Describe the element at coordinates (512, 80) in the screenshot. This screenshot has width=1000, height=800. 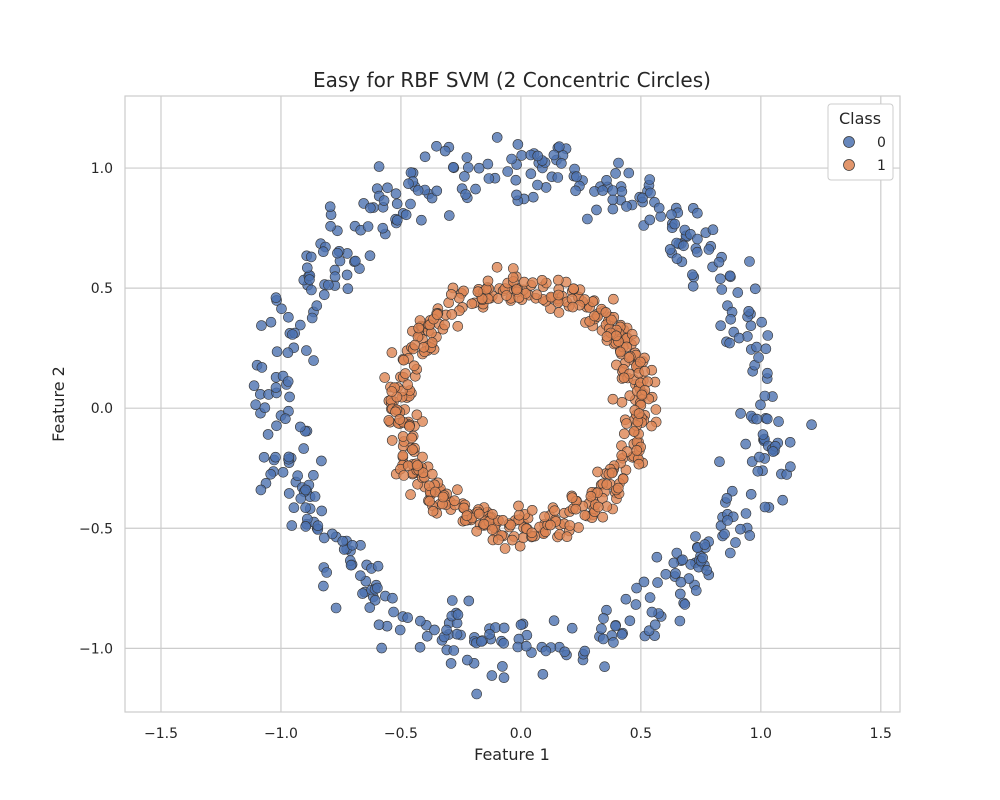
I see `chart-title: Easy for RBF SVM (2 Concentric Circles)` at that location.